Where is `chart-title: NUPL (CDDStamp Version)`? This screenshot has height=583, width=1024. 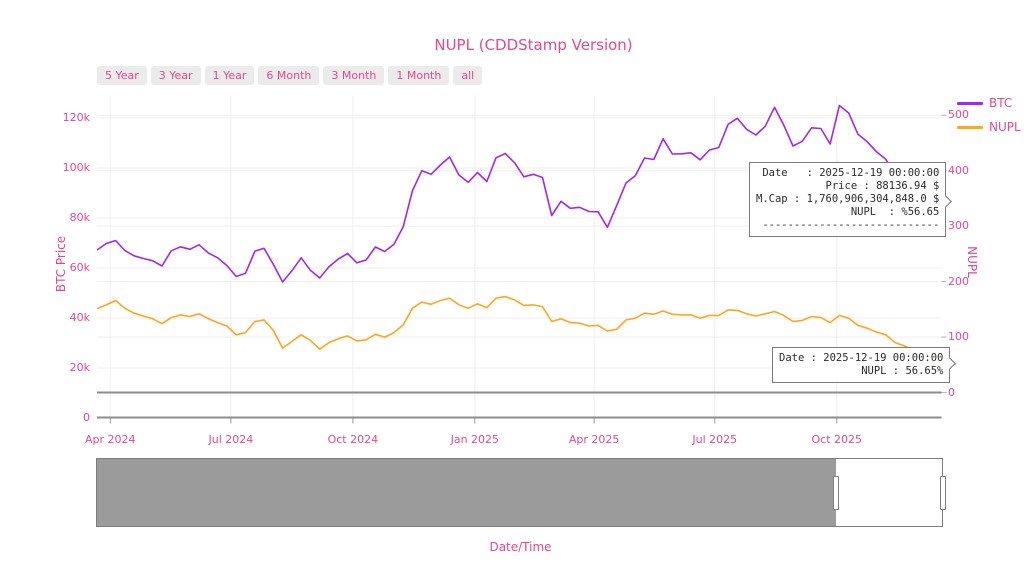
chart-title: NUPL (CDDStamp Version) is located at coordinates (533, 45).